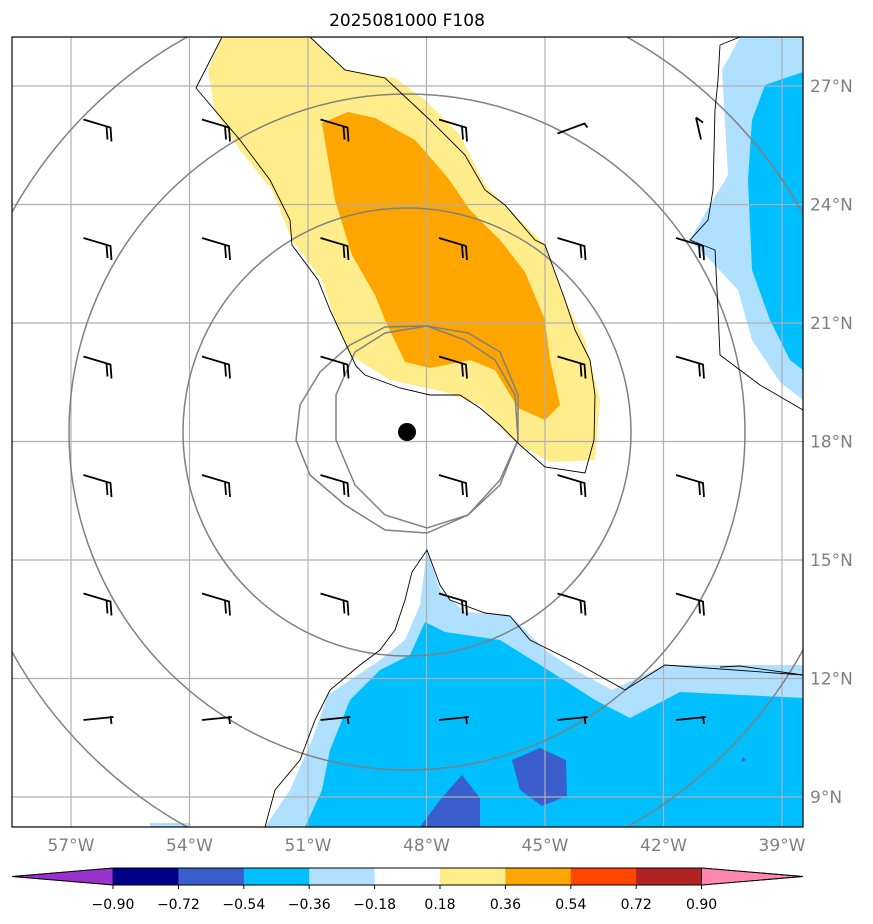 The height and width of the screenshot is (924, 873). What do you see at coordinates (439, 905) in the screenshot?
I see `colorbar-tick-label-5: 0.18` at bounding box center [439, 905].